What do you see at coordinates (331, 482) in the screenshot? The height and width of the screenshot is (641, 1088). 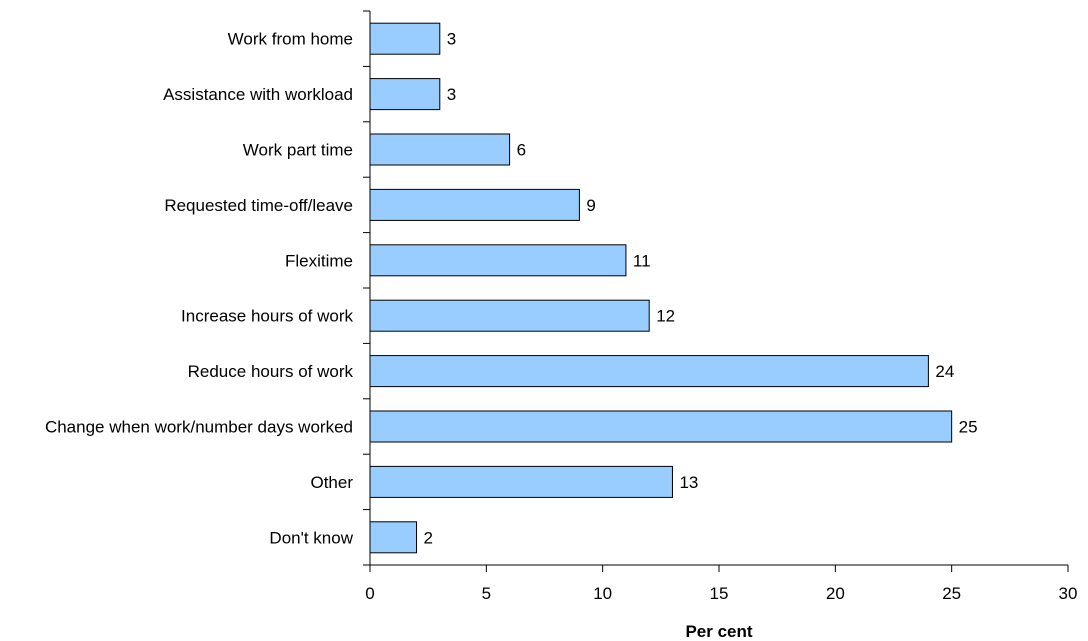 I see `category-label: Other` at bounding box center [331, 482].